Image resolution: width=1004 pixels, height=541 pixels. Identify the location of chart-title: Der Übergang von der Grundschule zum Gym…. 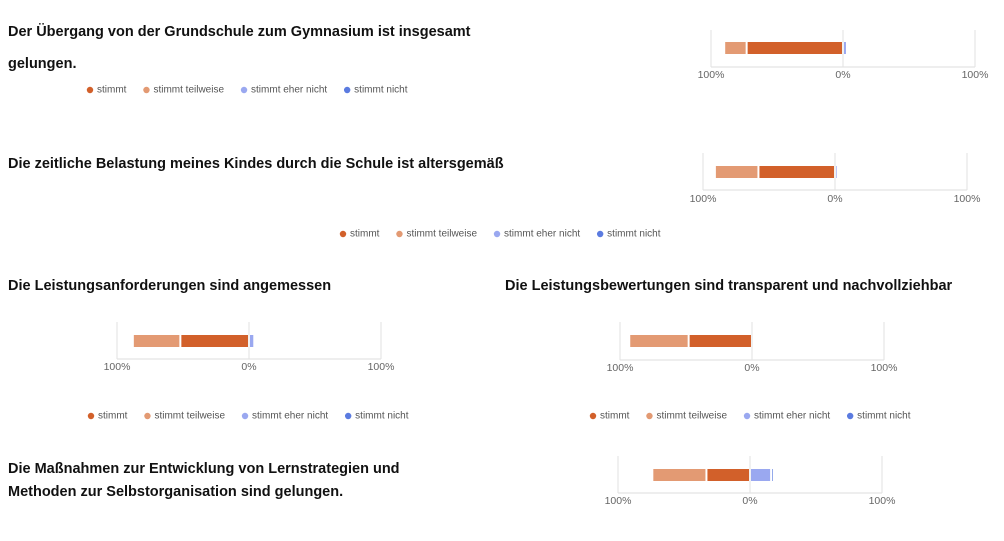
(239, 48).